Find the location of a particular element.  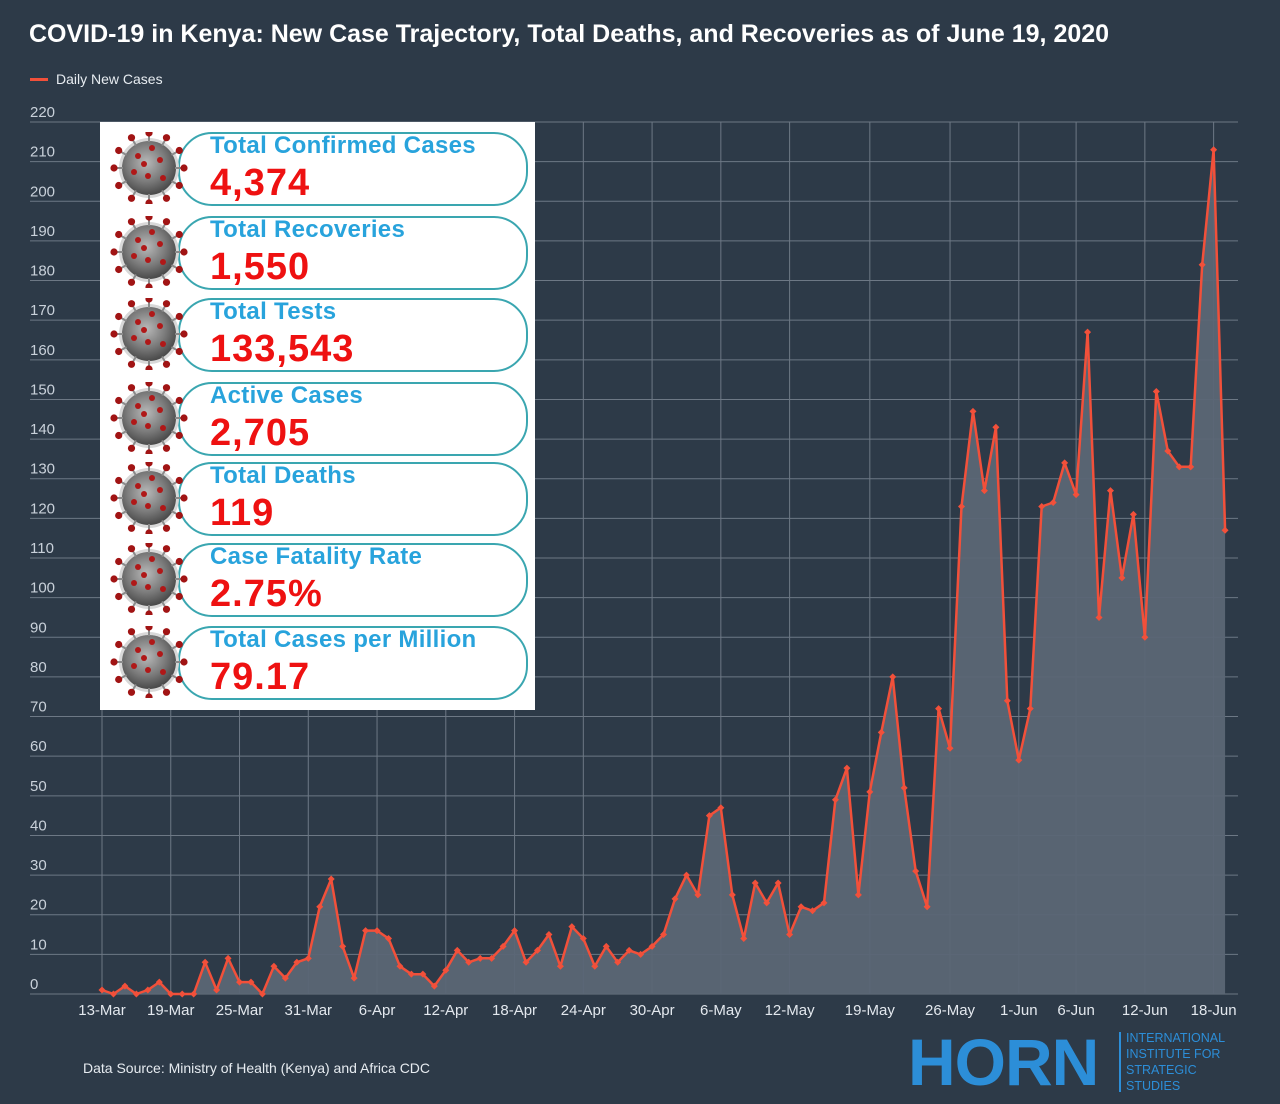

stat-value: 133,543 is located at coordinates (282, 349).